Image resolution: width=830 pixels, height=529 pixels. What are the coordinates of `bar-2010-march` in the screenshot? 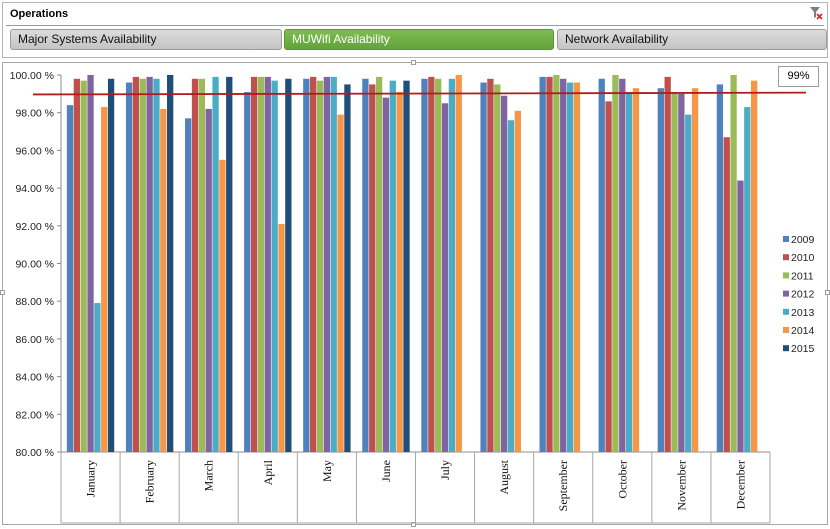 It's located at (195, 265).